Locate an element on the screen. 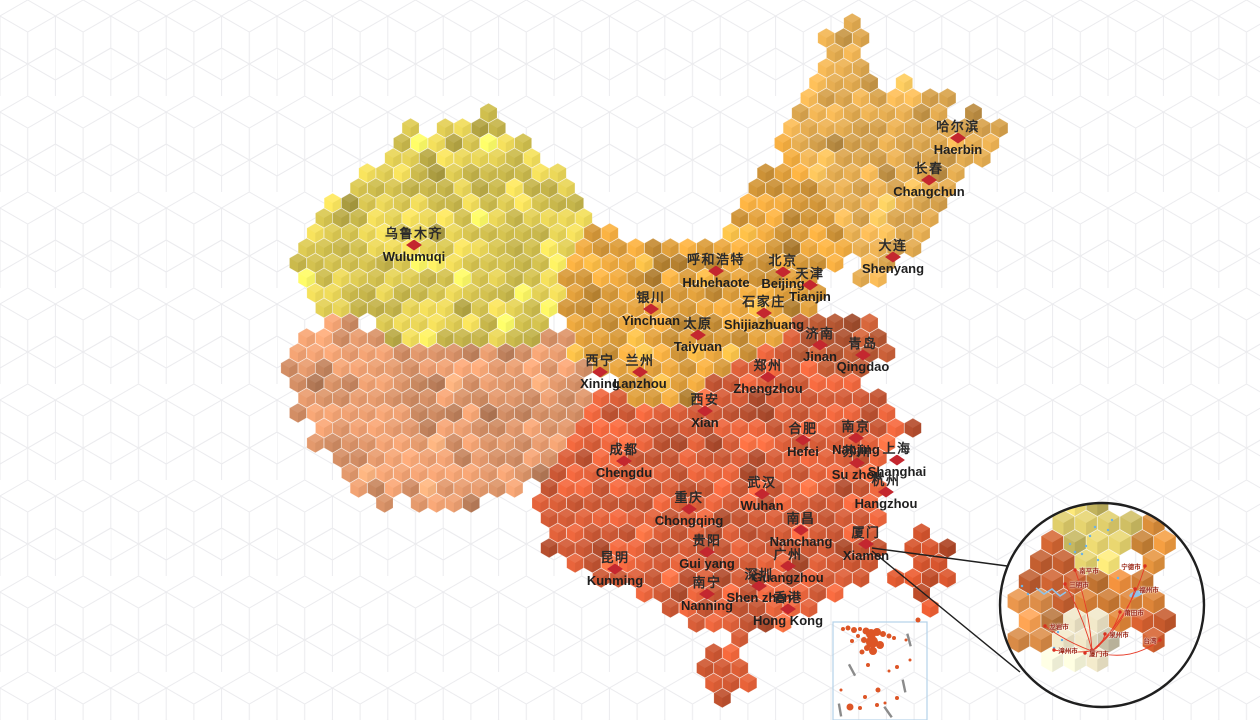 The height and width of the screenshot is (720, 1260). city-marker-taiyuan: 太原 Taiyuan is located at coordinates (698, 335).